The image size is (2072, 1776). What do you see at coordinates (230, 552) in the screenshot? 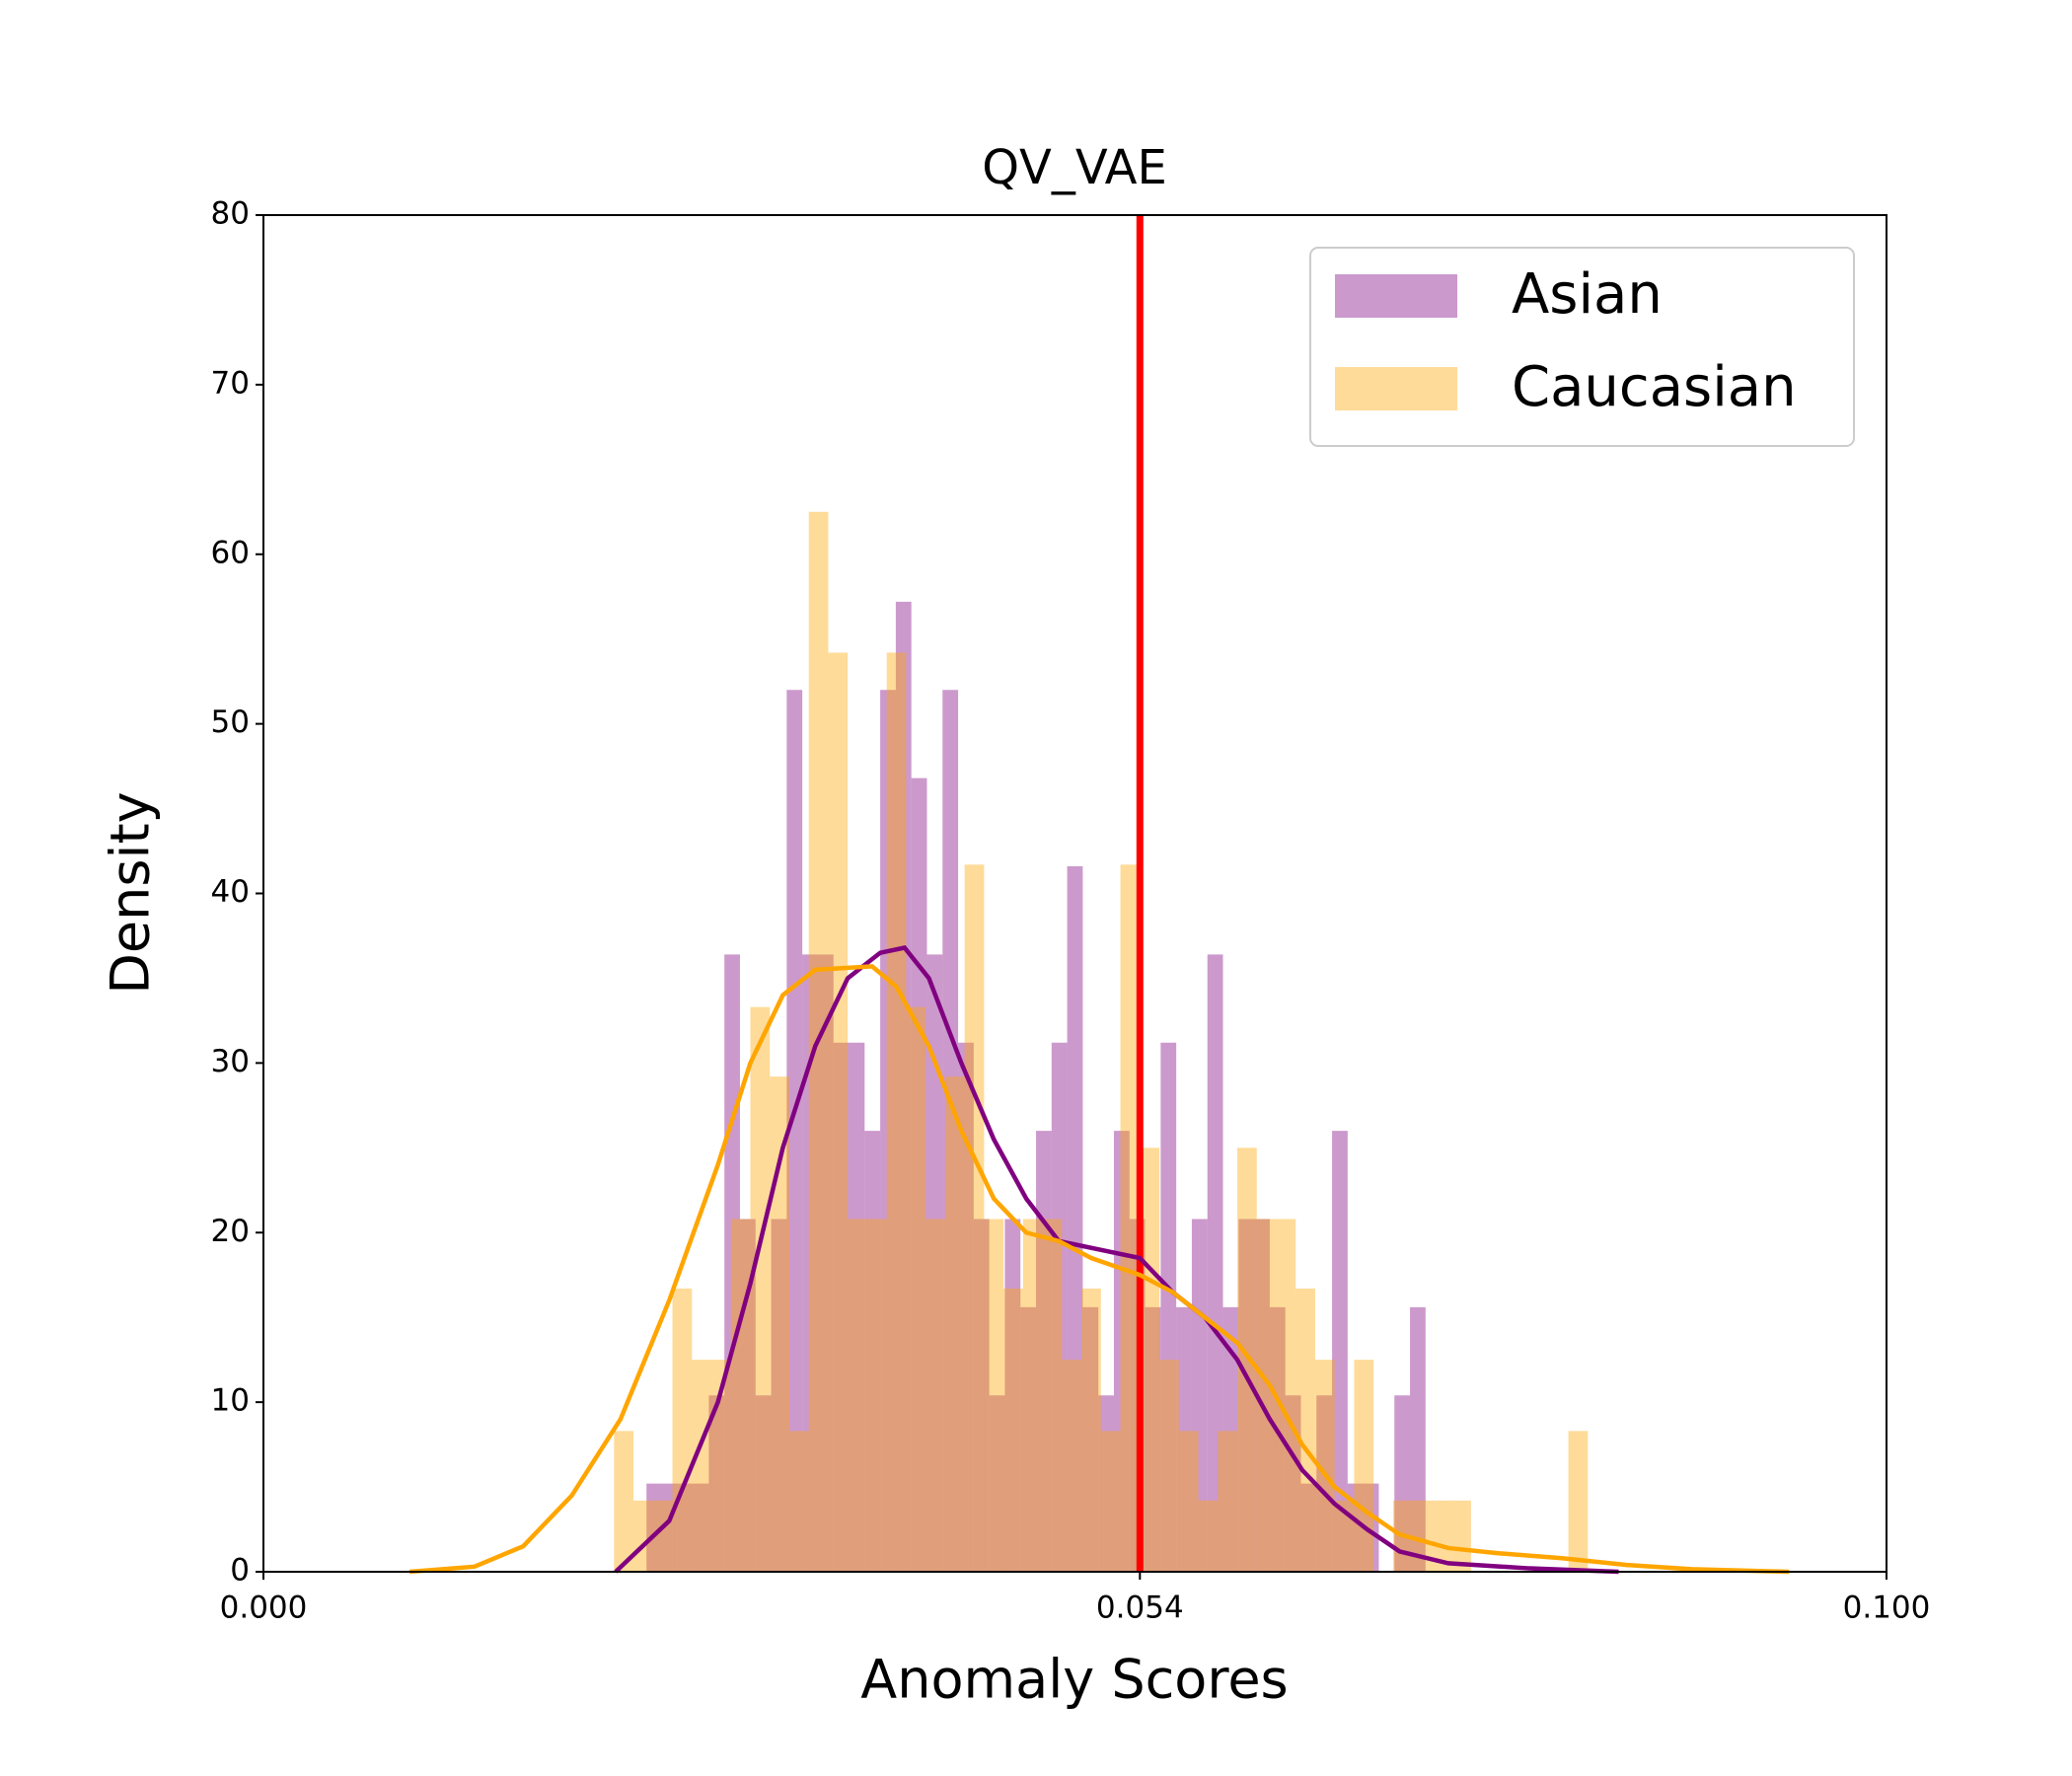
I see `y-tick-label: 60` at bounding box center [230, 552].